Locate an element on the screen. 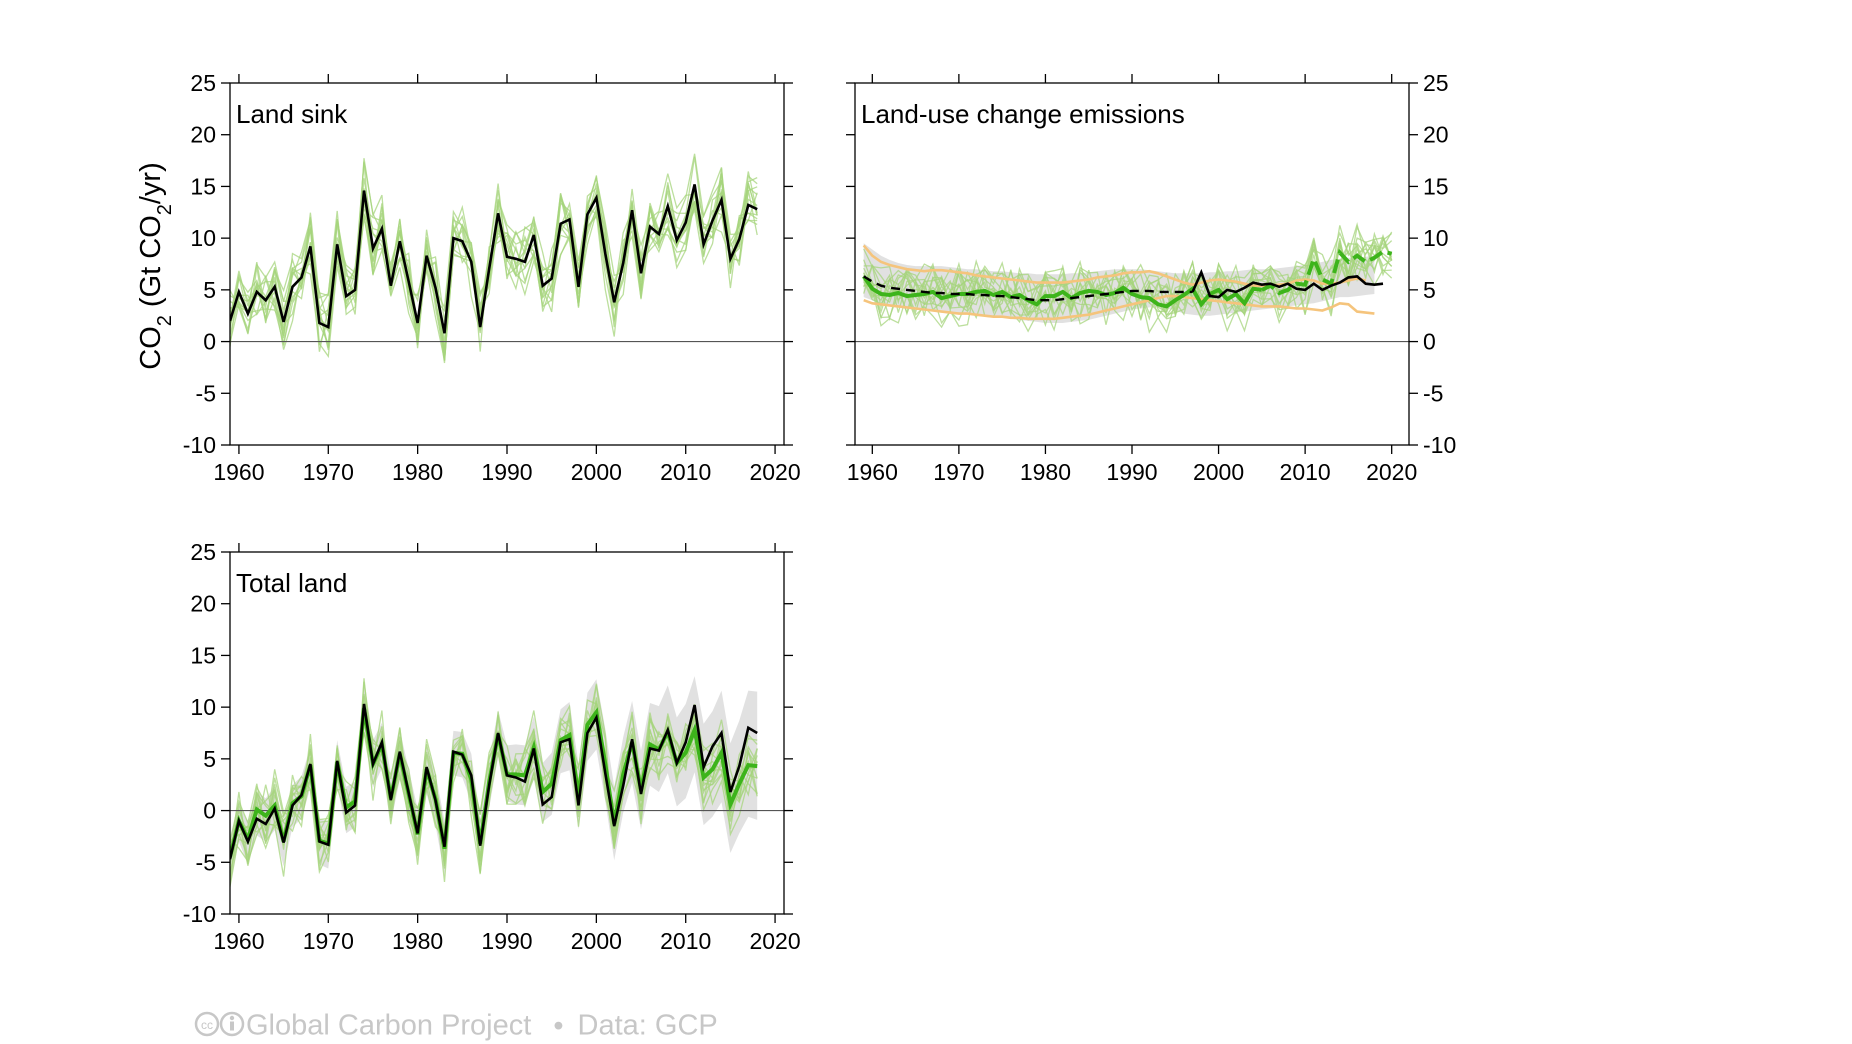 The height and width of the screenshot is (1044, 1852). footer-data: Data: GCP is located at coordinates (647, 1025).